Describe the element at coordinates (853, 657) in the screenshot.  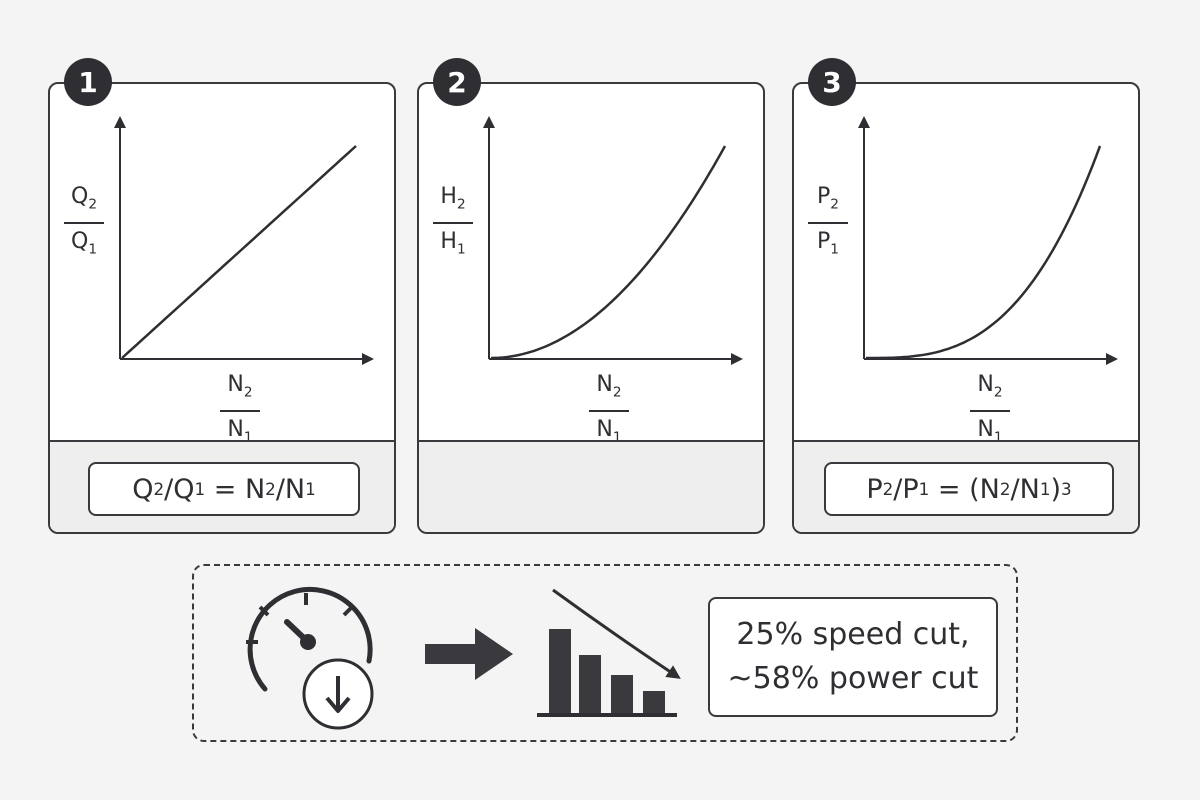
I see `summary-callout: 25% speed cut, ~58% power cut` at that location.